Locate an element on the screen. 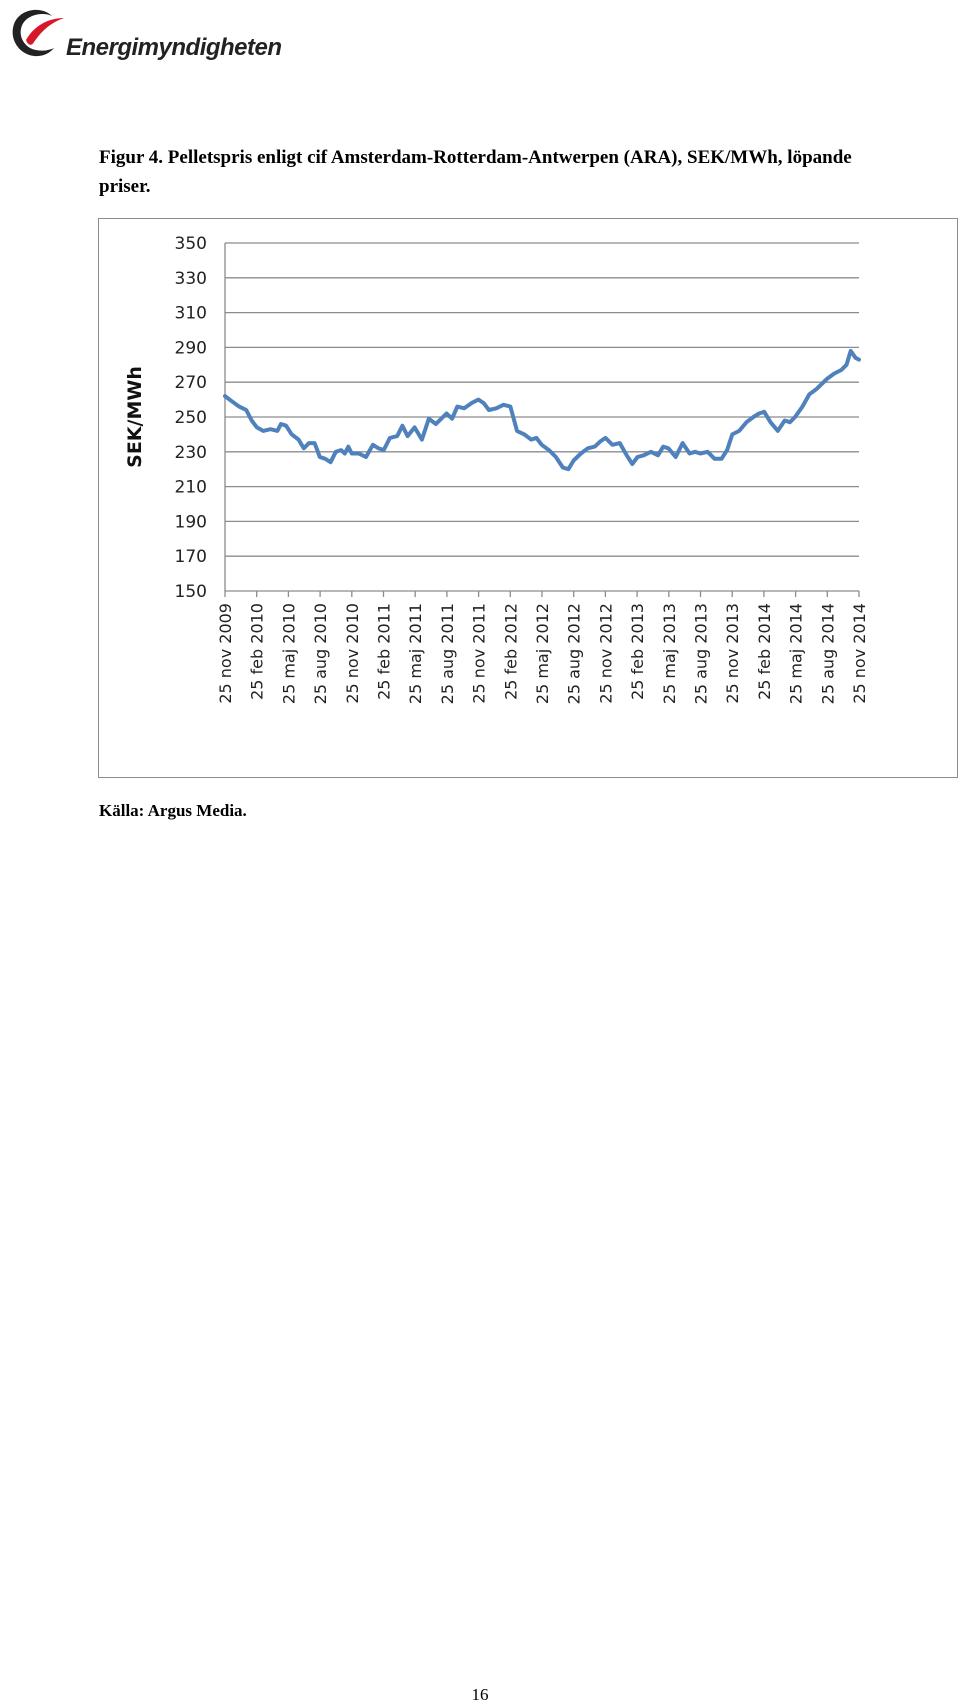  x-tick-label: 25 maj 2011 is located at coordinates (415, 653).